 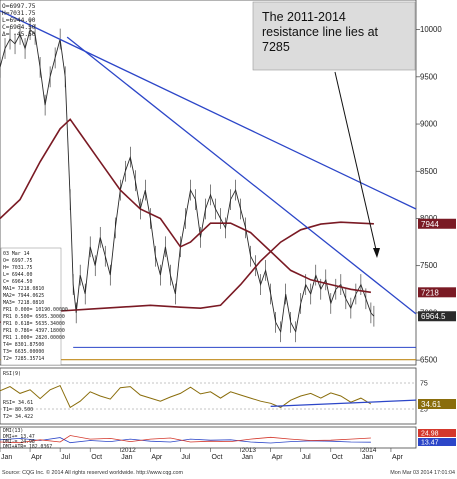 I want to click on rsi-info-line: T1= 80.500, so click(x=18, y=410).